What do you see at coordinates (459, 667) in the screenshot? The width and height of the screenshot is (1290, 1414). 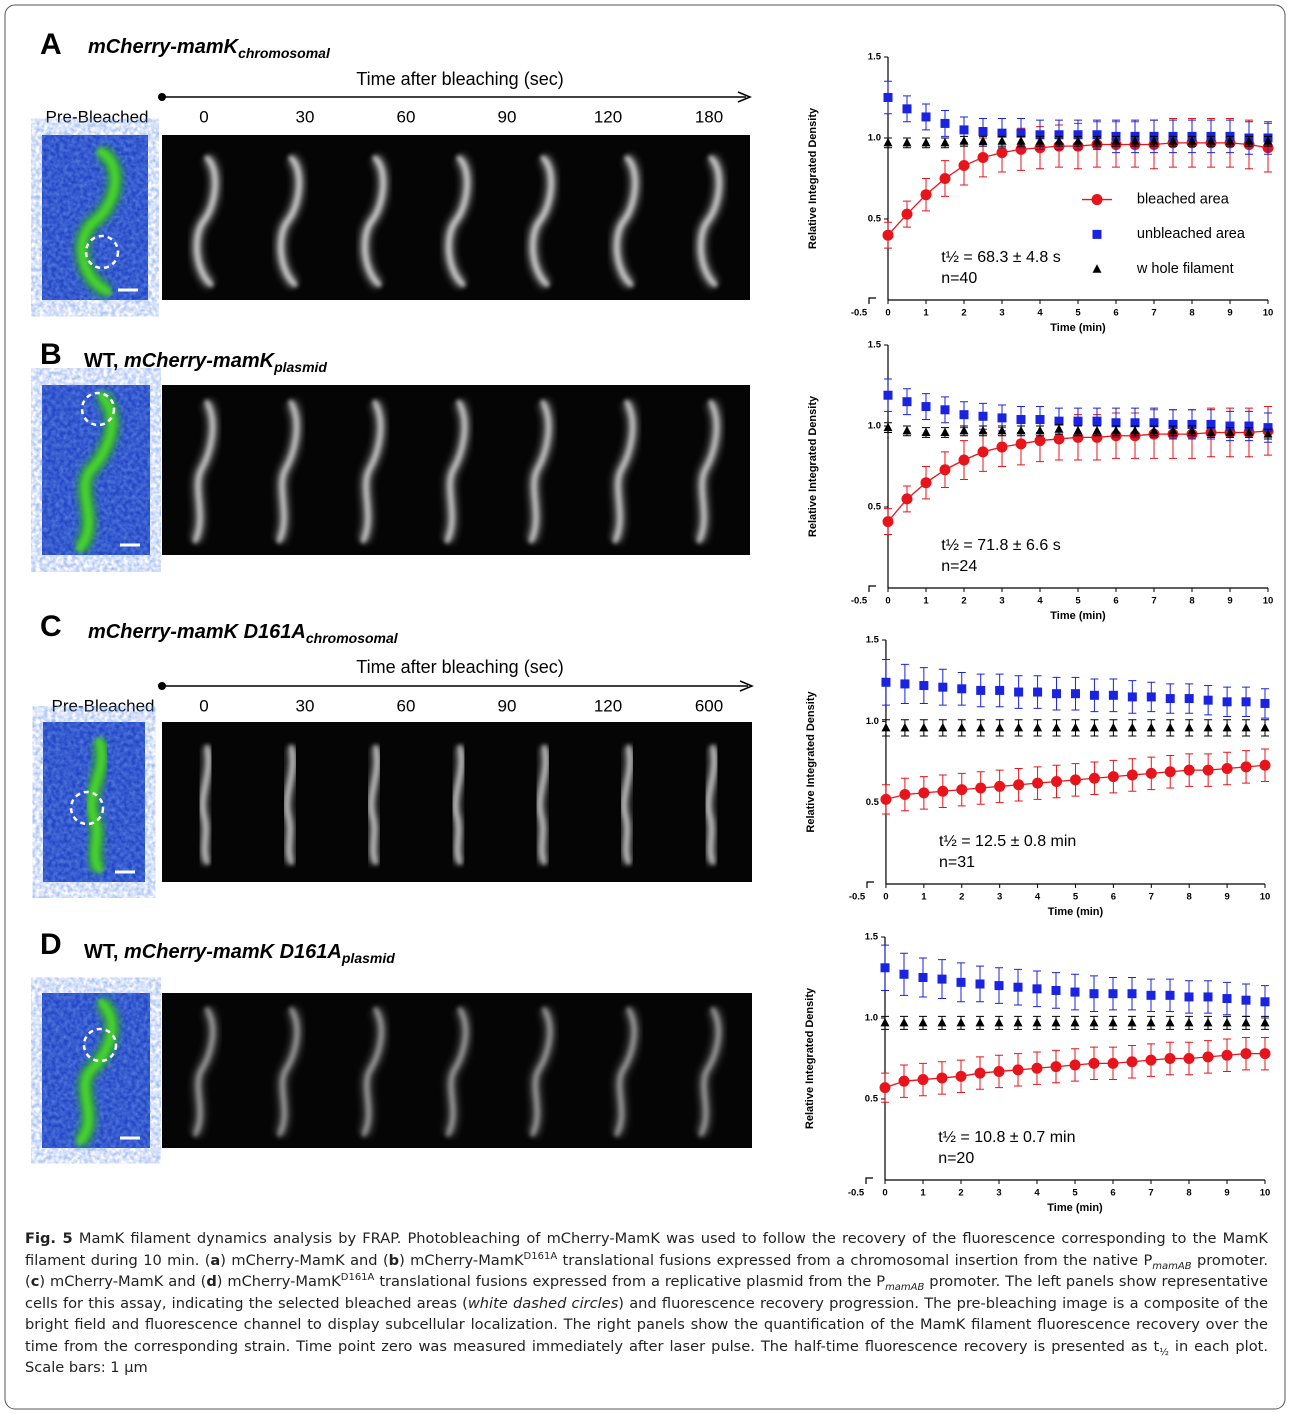 I see `time-axis-label: Time after bleaching (sec)` at bounding box center [459, 667].